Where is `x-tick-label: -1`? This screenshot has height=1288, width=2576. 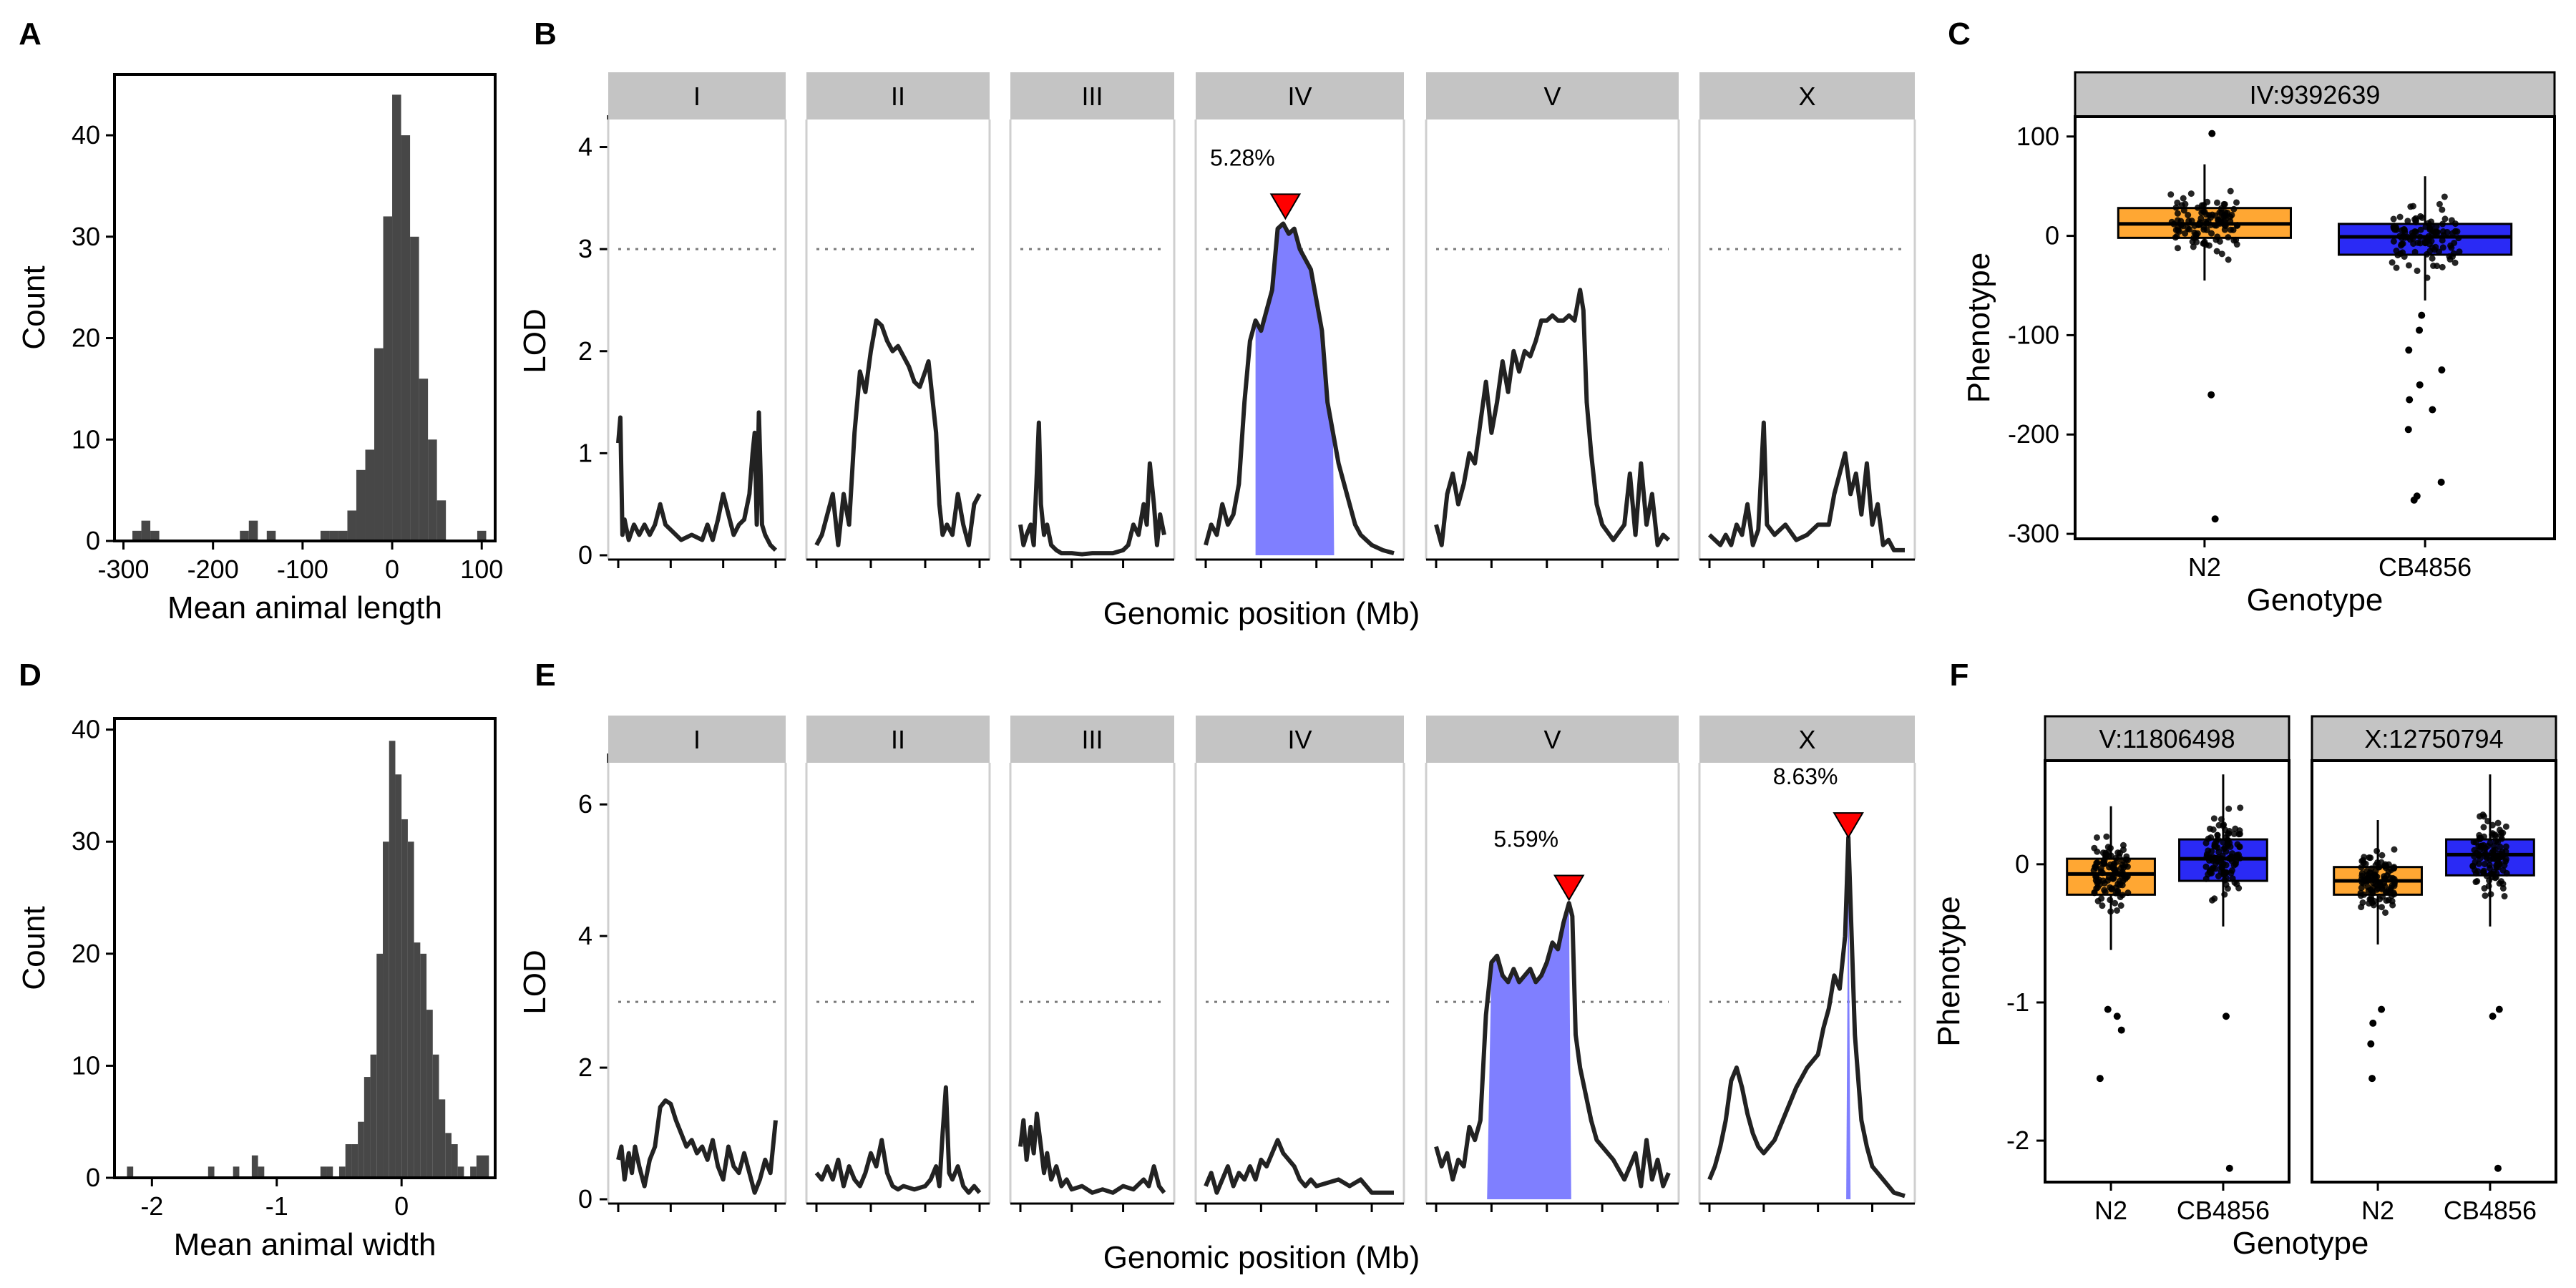 x-tick-label: -1 is located at coordinates (276, 1206).